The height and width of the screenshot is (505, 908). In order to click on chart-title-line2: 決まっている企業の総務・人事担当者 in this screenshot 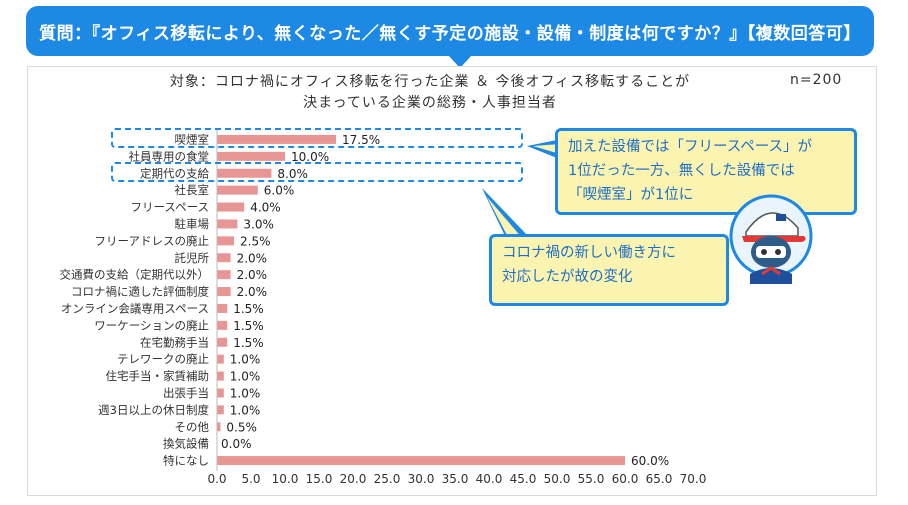, I will do `click(430, 103)`.